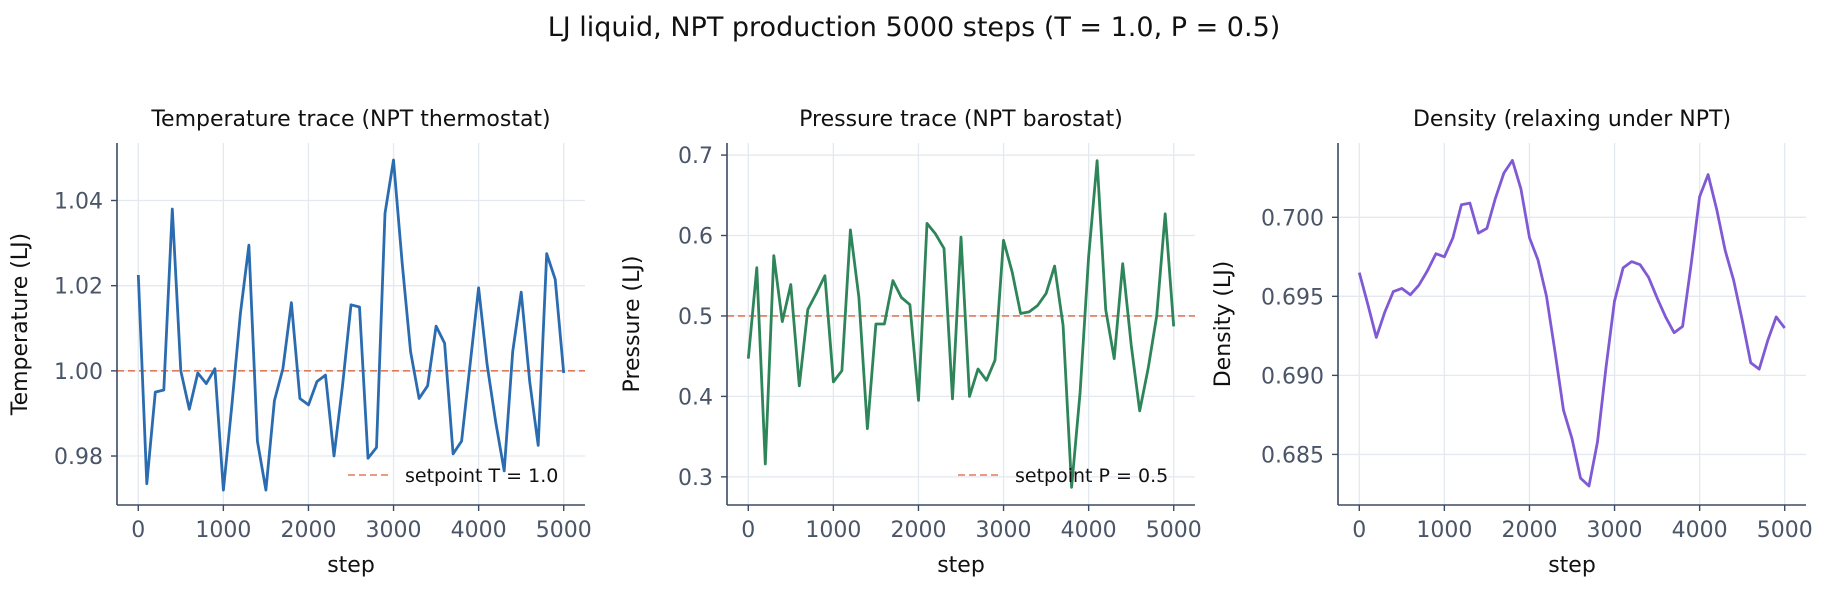 This screenshot has width=1828, height=593. I want to click on temperature-xtick-label-4: 4000, so click(479, 530).